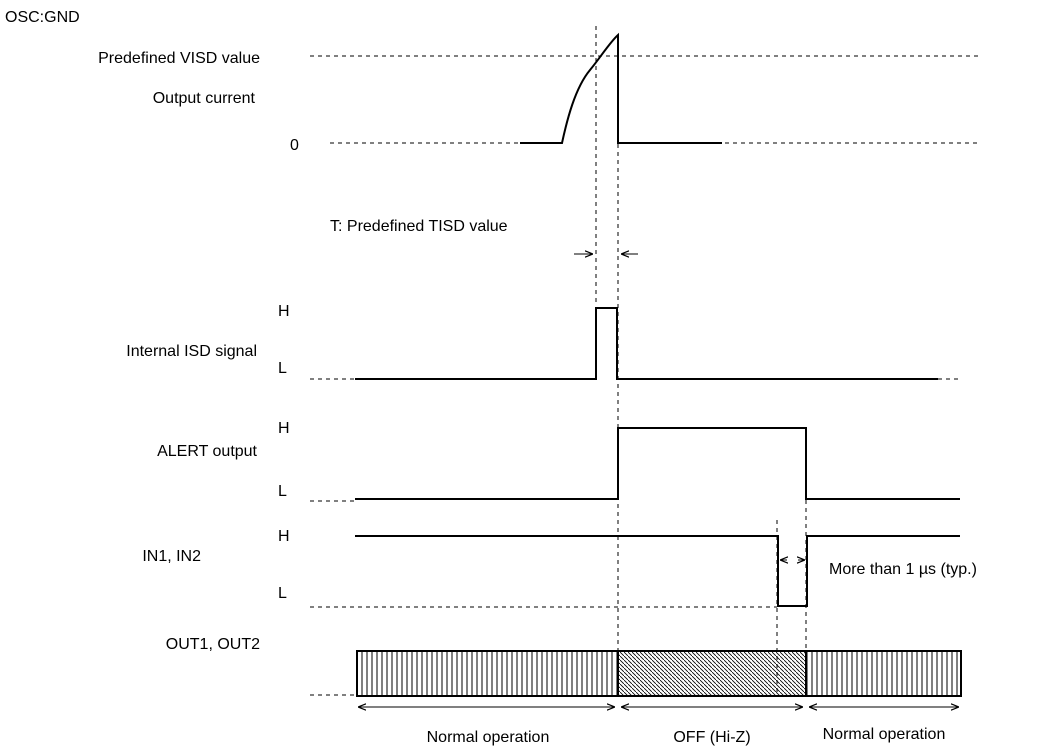 This screenshot has width=1056, height=751. What do you see at coordinates (282, 593) in the screenshot?
I see `in-low-label: L` at bounding box center [282, 593].